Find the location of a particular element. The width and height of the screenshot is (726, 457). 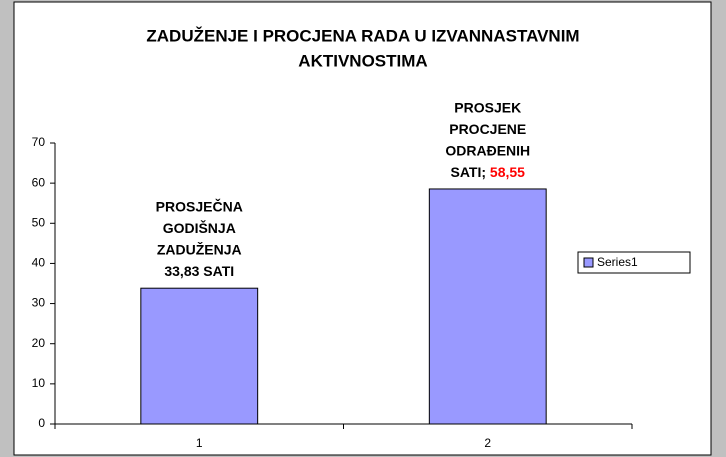

annotation-text: PROSJEČNA is located at coordinates (199, 205).